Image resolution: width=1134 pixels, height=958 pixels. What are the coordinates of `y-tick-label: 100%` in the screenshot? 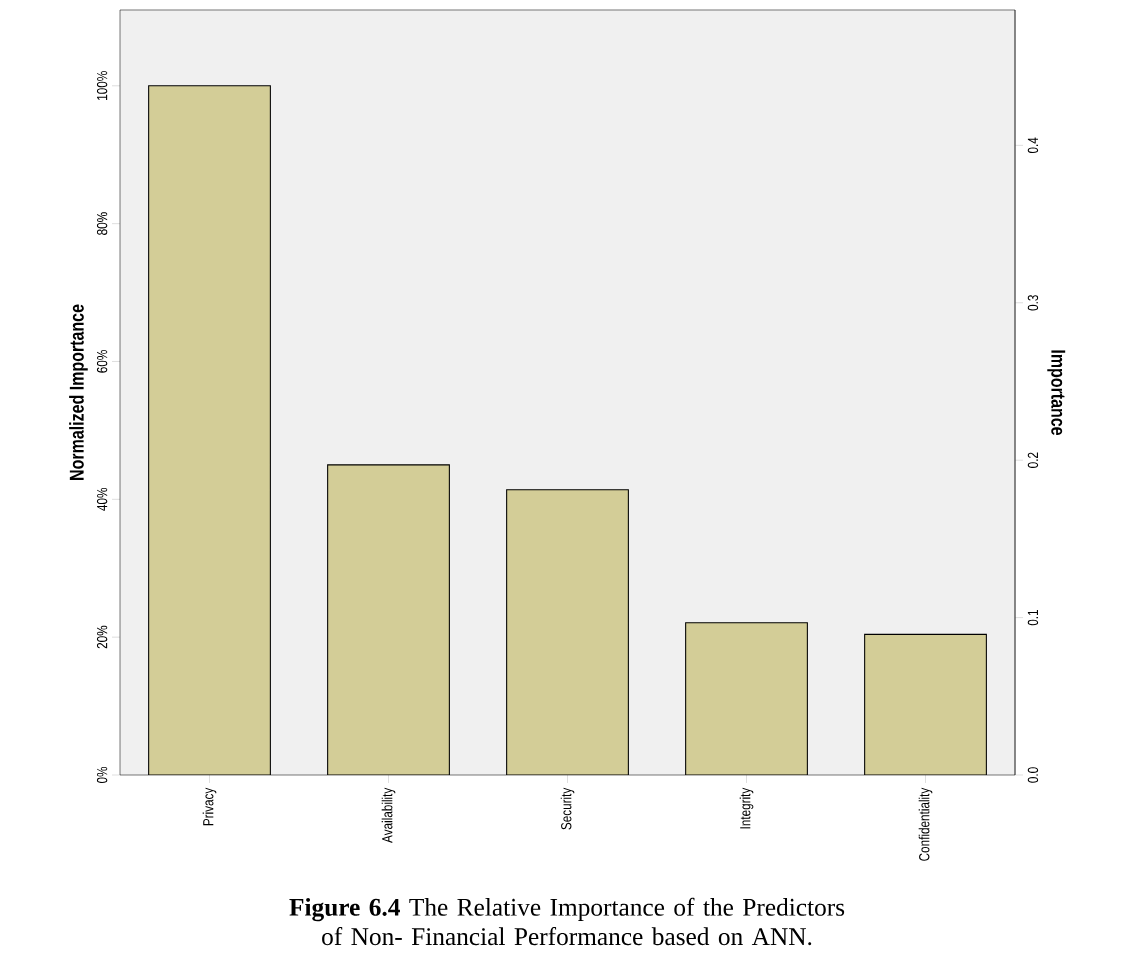 It's located at (102, 85).